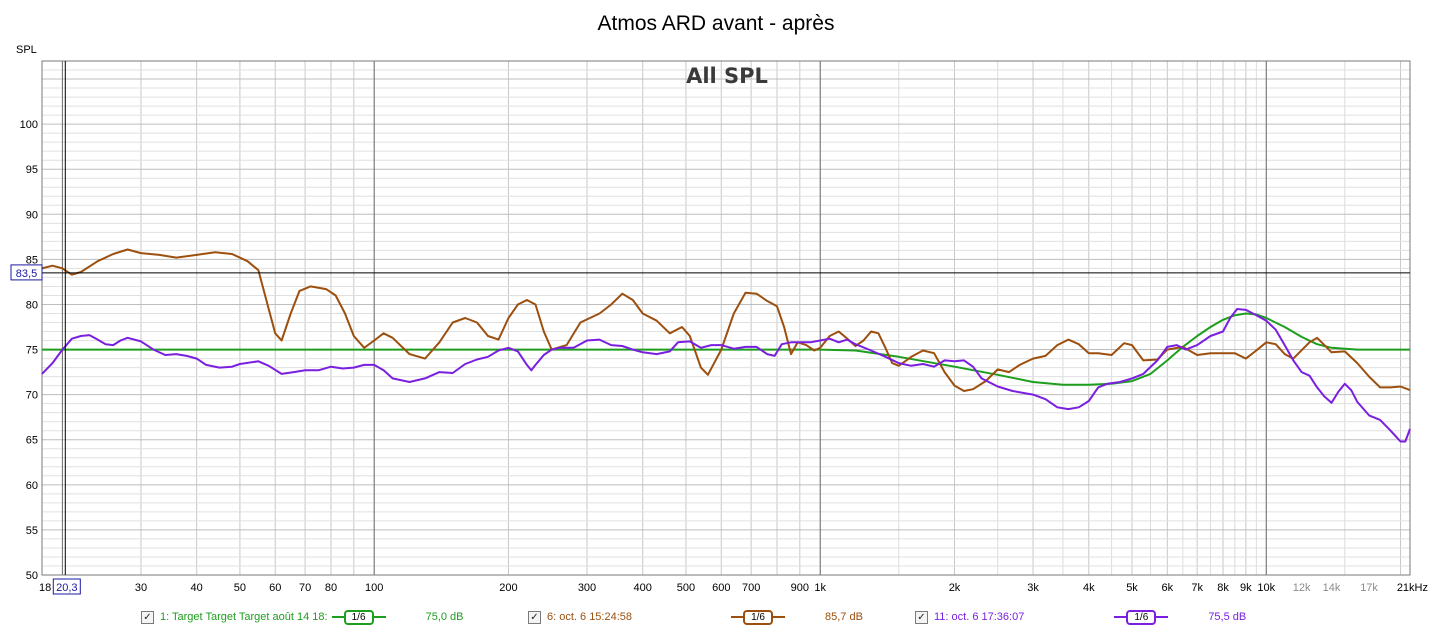  Describe the element at coordinates (1223, 588) in the screenshot. I see `x-tick-label: 8k` at that location.